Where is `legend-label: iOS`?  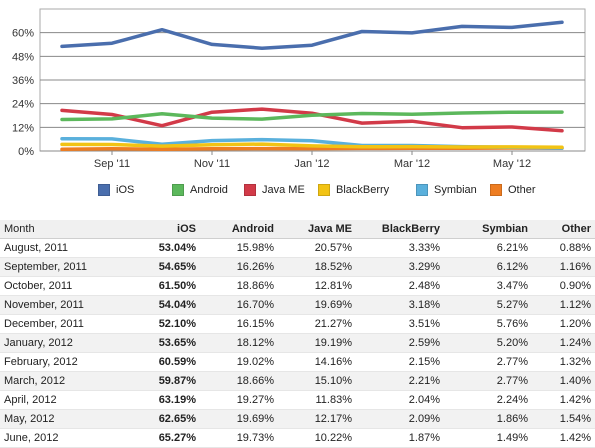 legend-label: iOS is located at coordinates (125, 190).